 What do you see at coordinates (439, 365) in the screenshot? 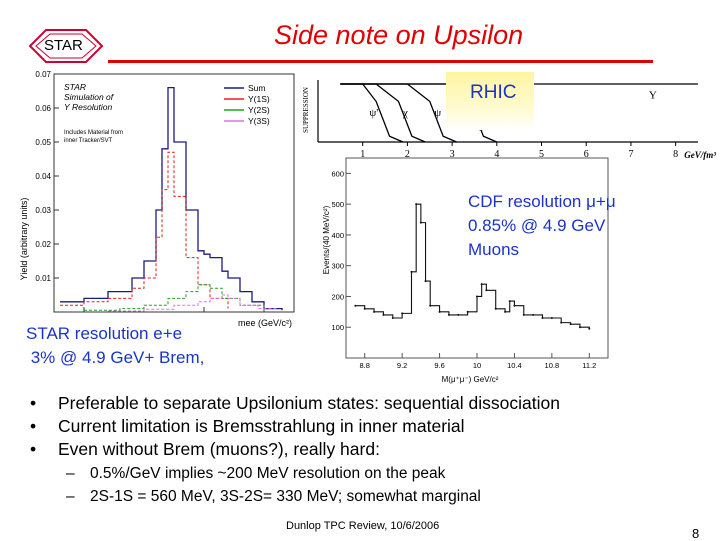
I see `cdf-xtick-label: 9.6` at bounding box center [439, 365].